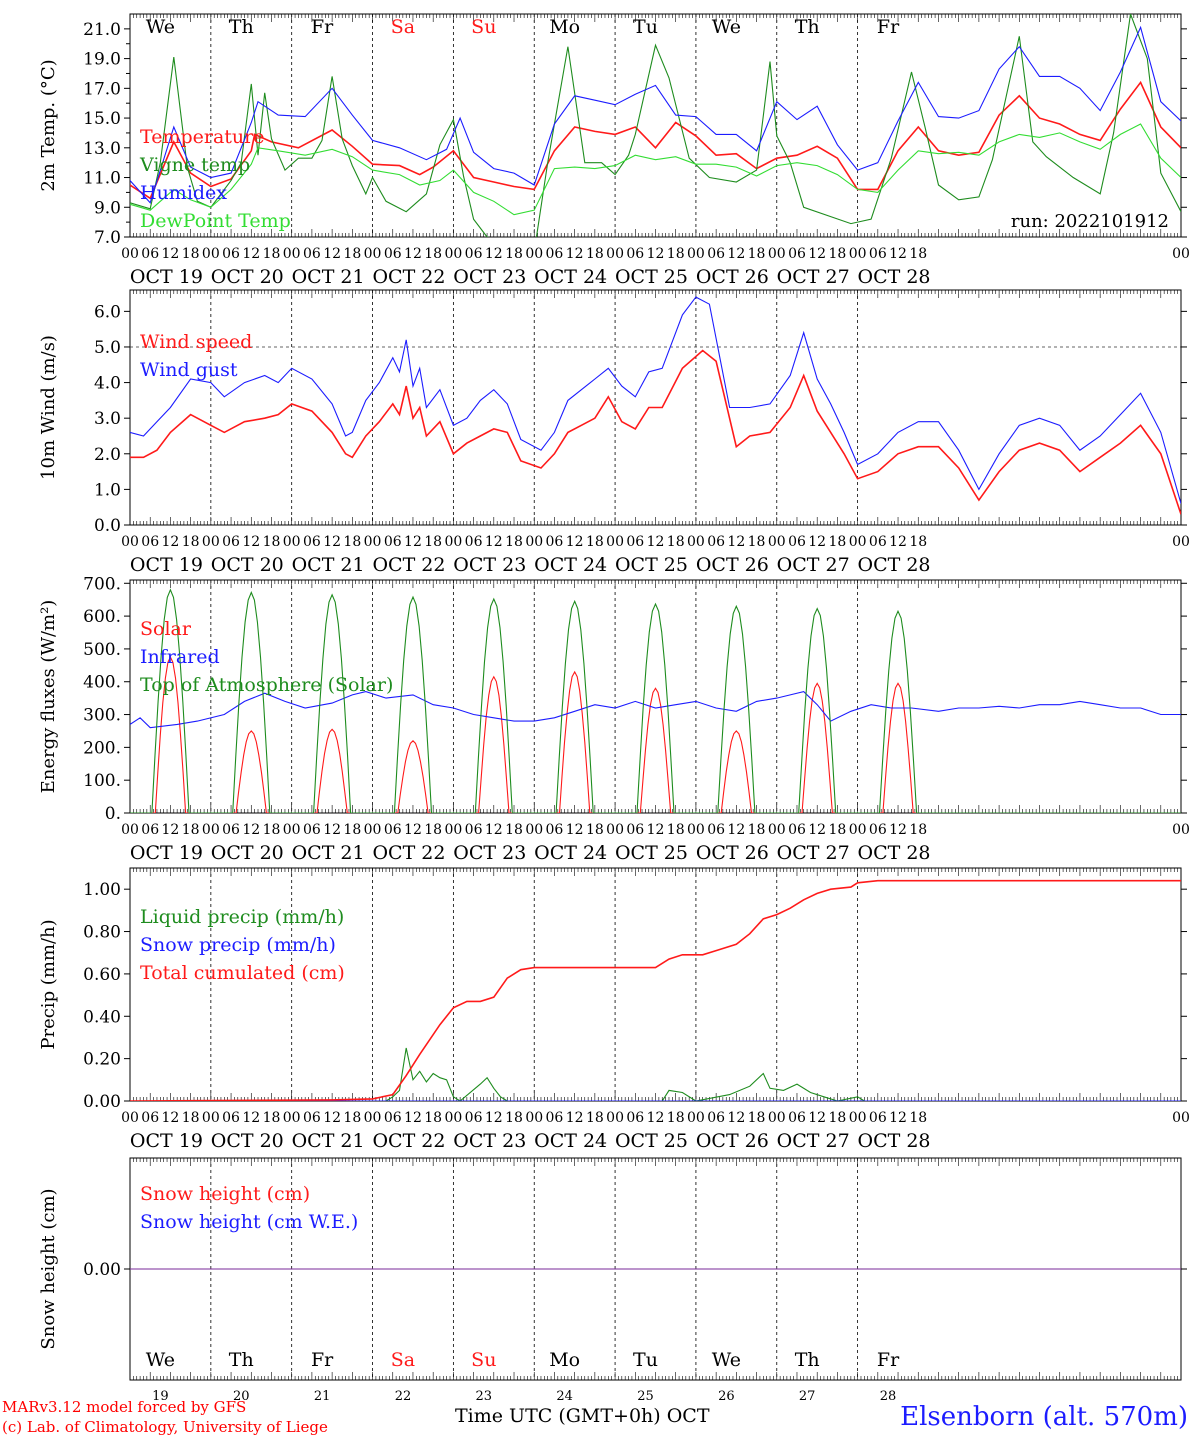 The width and height of the screenshot is (1194, 1440). I want to click on y-tick-label: 0.80, so click(102, 933).